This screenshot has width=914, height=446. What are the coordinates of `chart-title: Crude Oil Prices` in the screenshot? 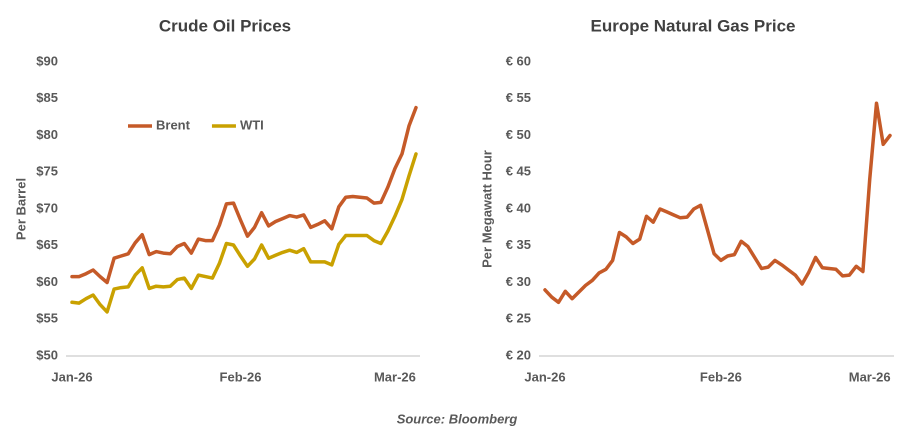 It's located at (225, 25).